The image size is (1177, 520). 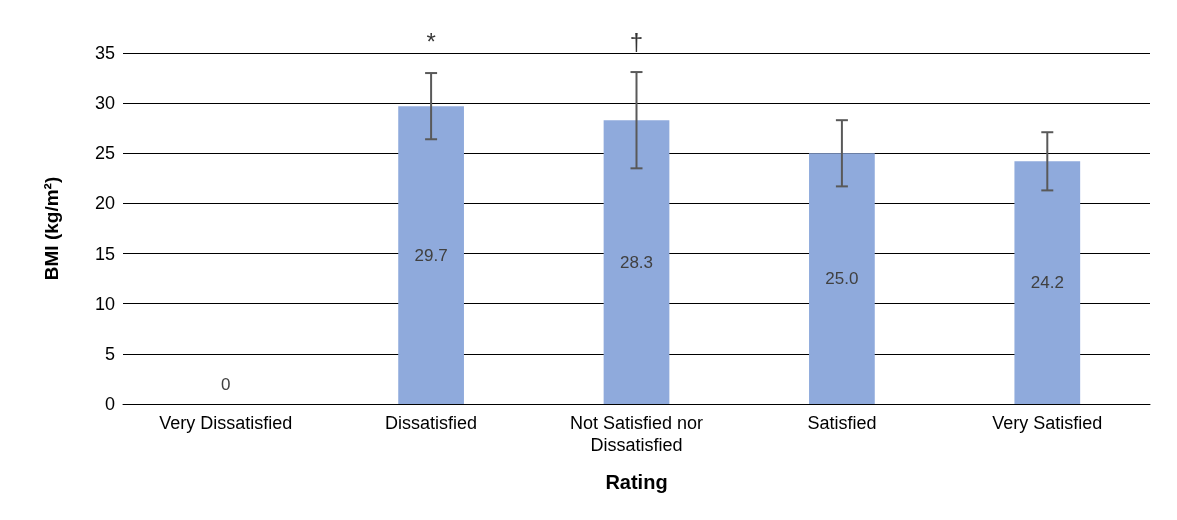 What do you see at coordinates (51, 228) in the screenshot?
I see `y-axis-title: BMI (kg/m²)` at bounding box center [51, 228].